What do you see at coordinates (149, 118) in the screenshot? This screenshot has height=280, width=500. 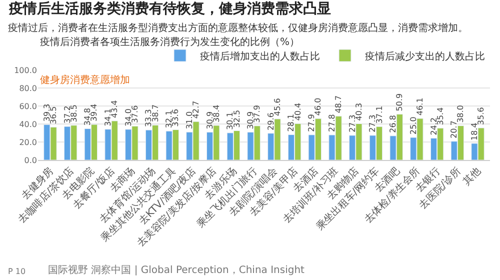 I see `data-label: 33.3` at bounding box center [149, 118].